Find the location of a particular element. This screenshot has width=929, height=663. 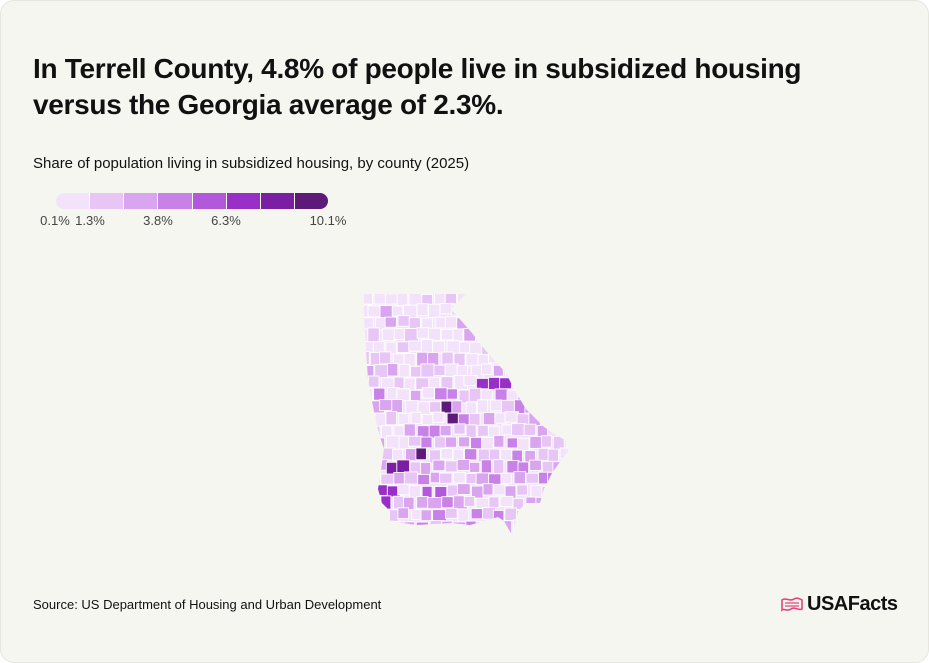

legend-tick-label: 6.3% is located at coordinates (226, 220).